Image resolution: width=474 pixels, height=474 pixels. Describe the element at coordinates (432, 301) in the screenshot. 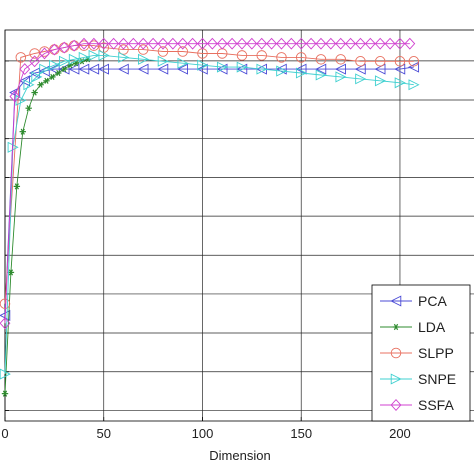

I see `legend-label: PCA` at that location.